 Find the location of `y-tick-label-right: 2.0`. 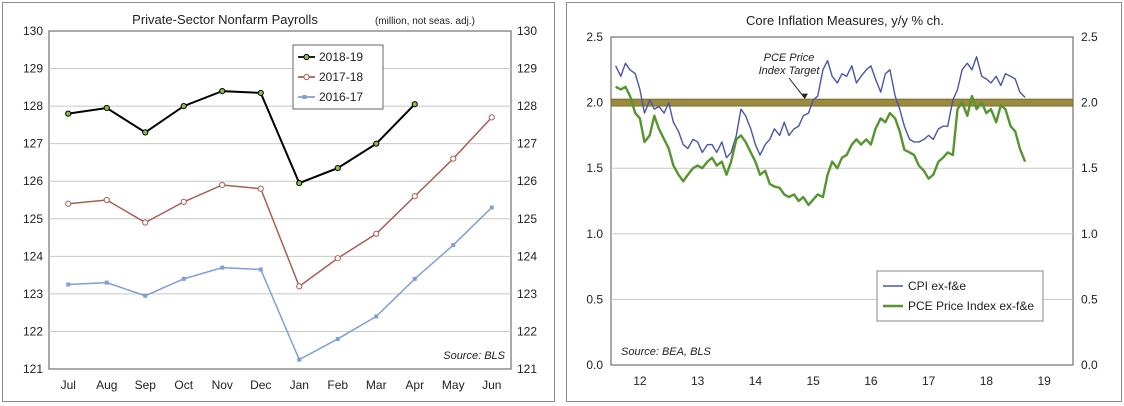

y-tick-label-right: 2.0 is located at coordinates (1089, 103).